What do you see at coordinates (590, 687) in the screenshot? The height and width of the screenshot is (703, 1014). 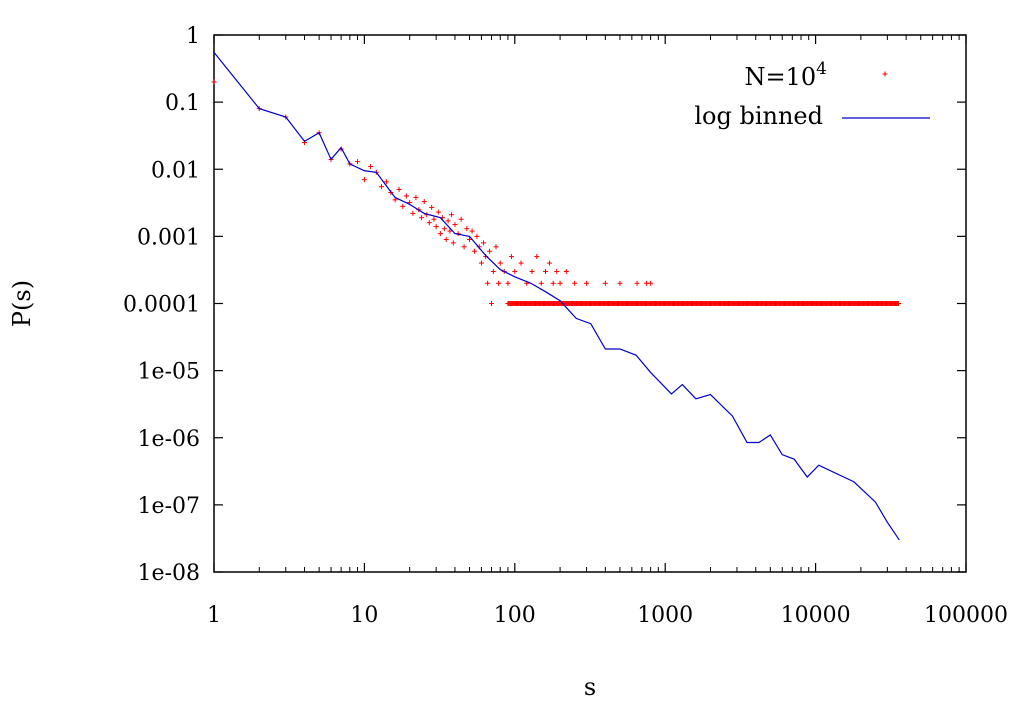 I see `x-axis-title: s` at bounding box center [590, 687].